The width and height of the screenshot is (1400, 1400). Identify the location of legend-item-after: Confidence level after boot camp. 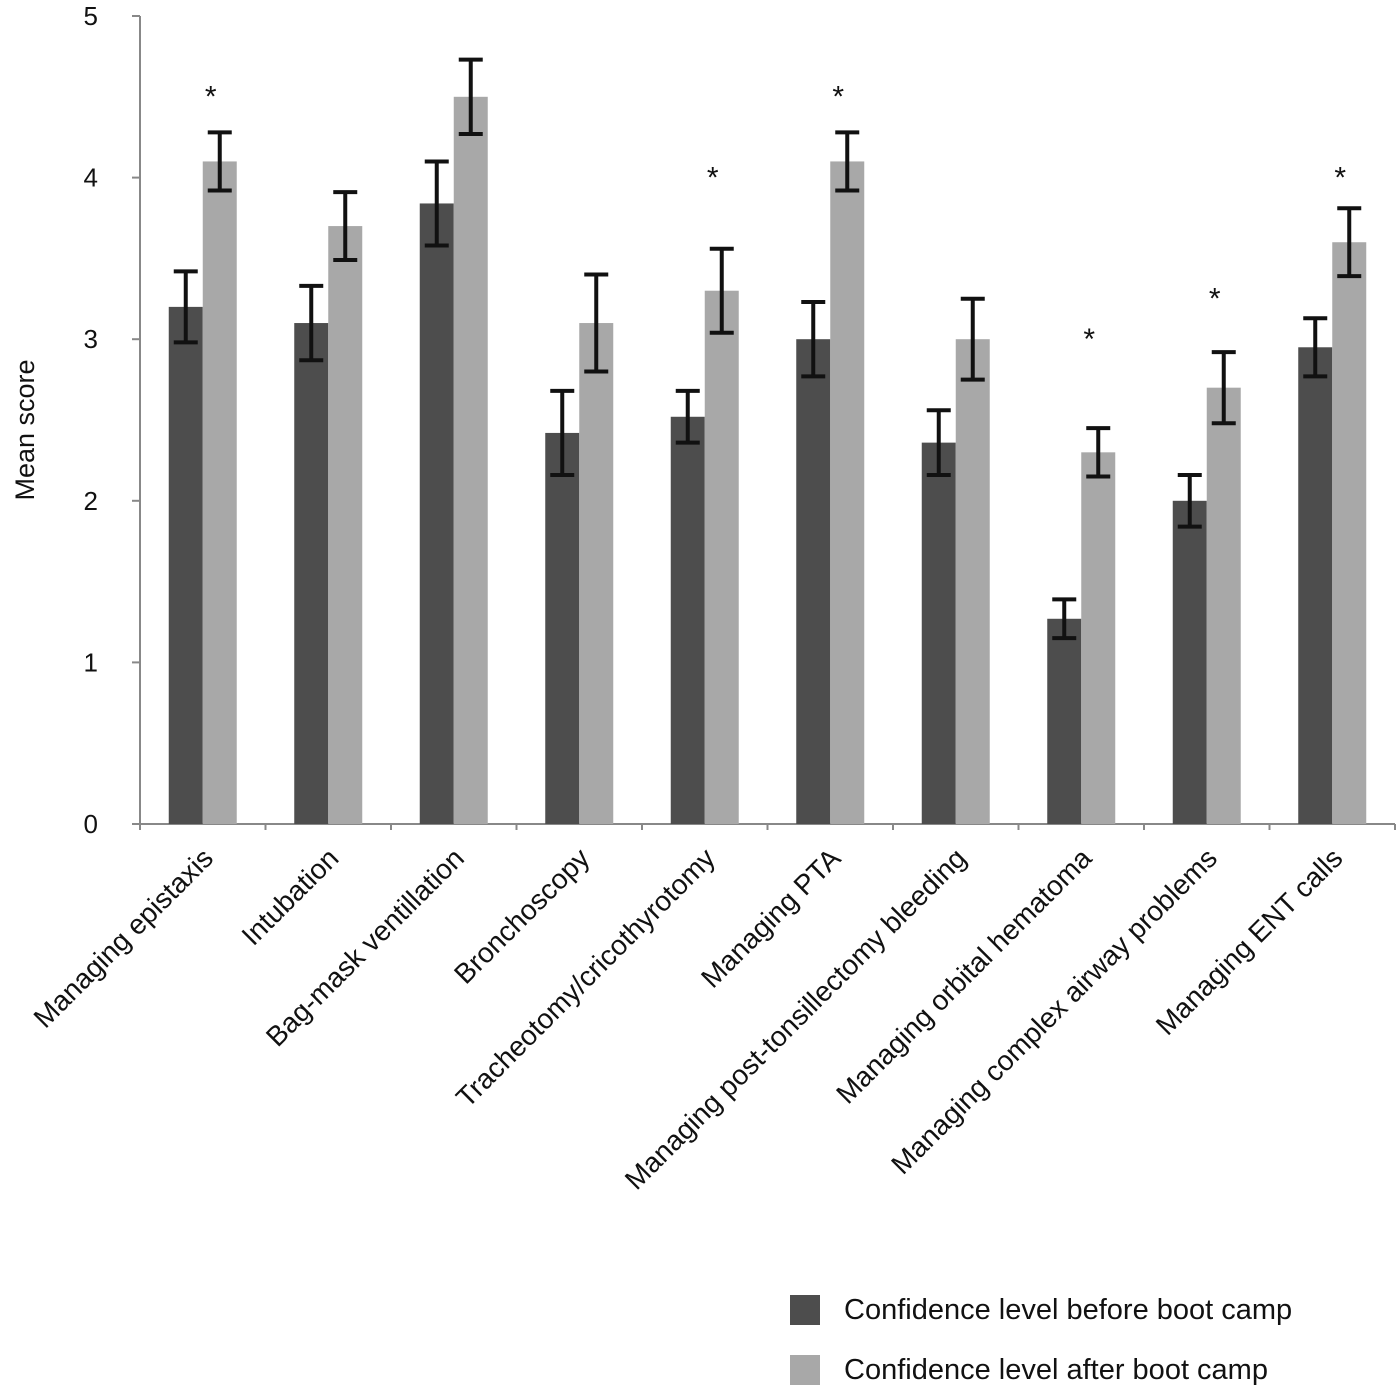
(1041, 1370).